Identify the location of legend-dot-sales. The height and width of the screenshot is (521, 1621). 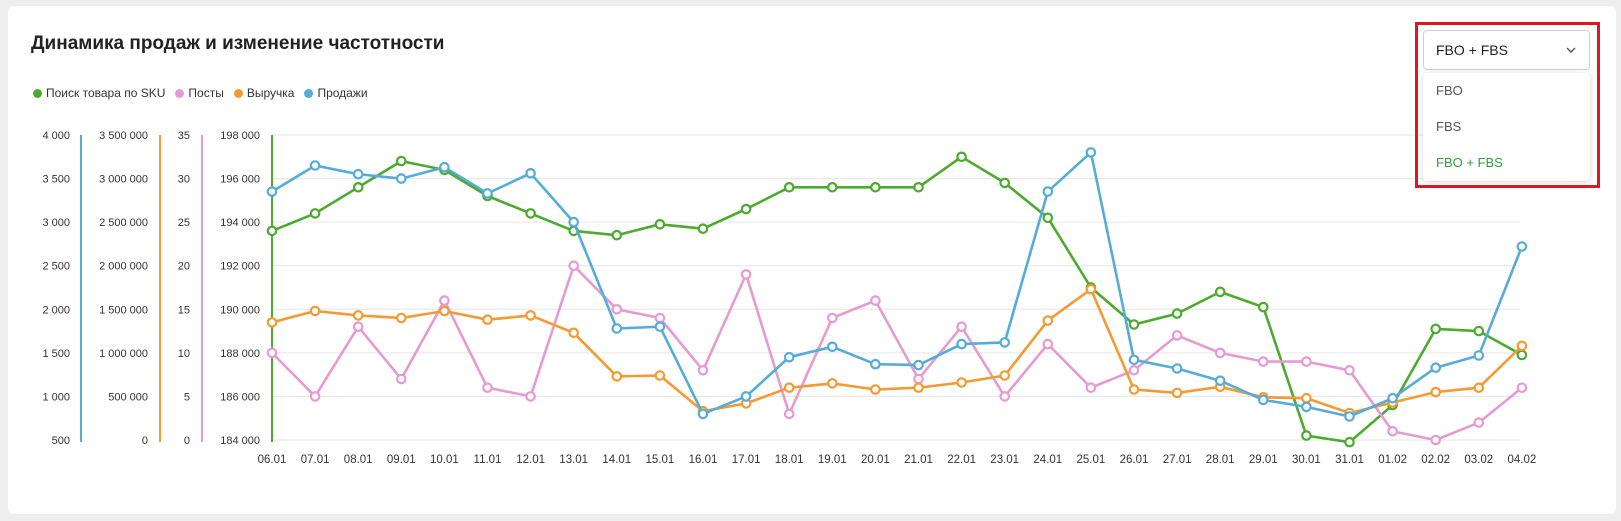
(309, 93).